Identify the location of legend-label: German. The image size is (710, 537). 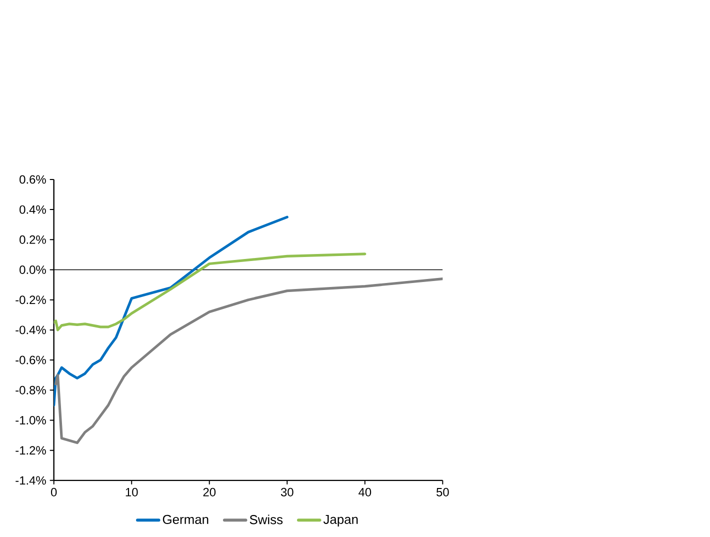
(185, 519).